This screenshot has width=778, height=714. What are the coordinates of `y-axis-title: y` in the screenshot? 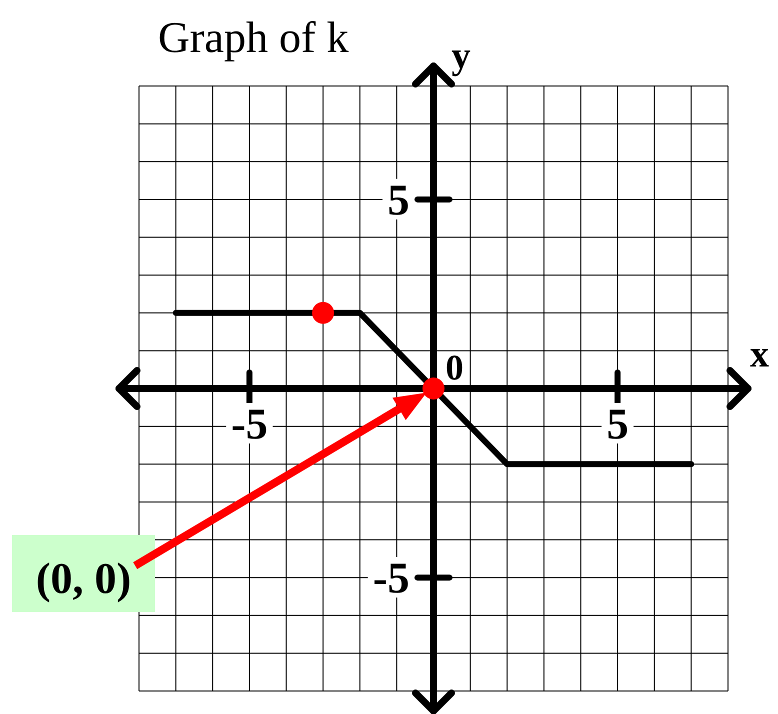 It's located at (461, 56).